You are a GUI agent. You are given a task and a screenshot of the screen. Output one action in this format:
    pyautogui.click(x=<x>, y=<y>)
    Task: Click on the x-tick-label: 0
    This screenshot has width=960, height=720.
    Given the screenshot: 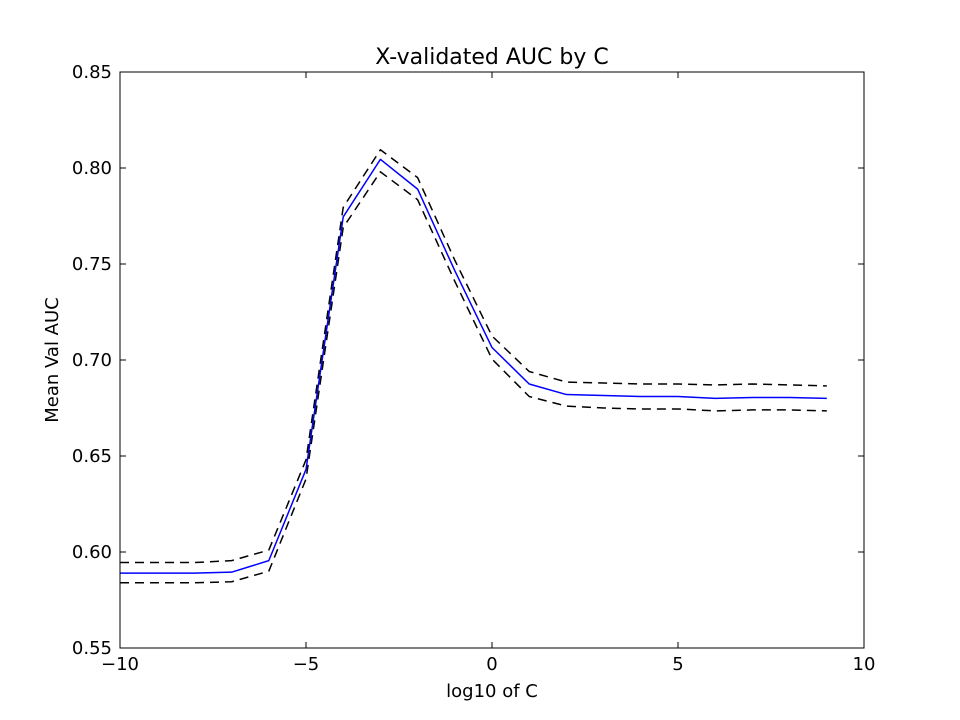 What is the action you would take?
    pyautogui.click(x=491, y=664)
    